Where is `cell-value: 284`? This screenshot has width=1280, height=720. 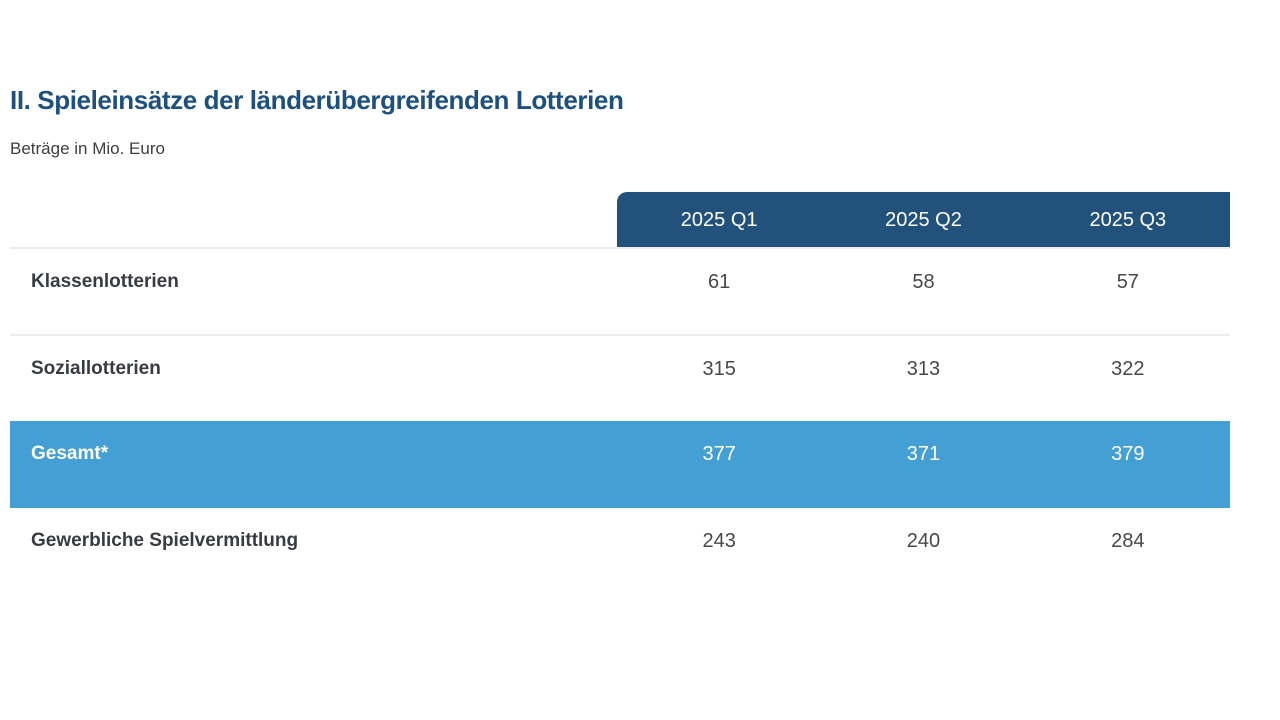 cell-value: 284 is located at coordinates (1128, 541).